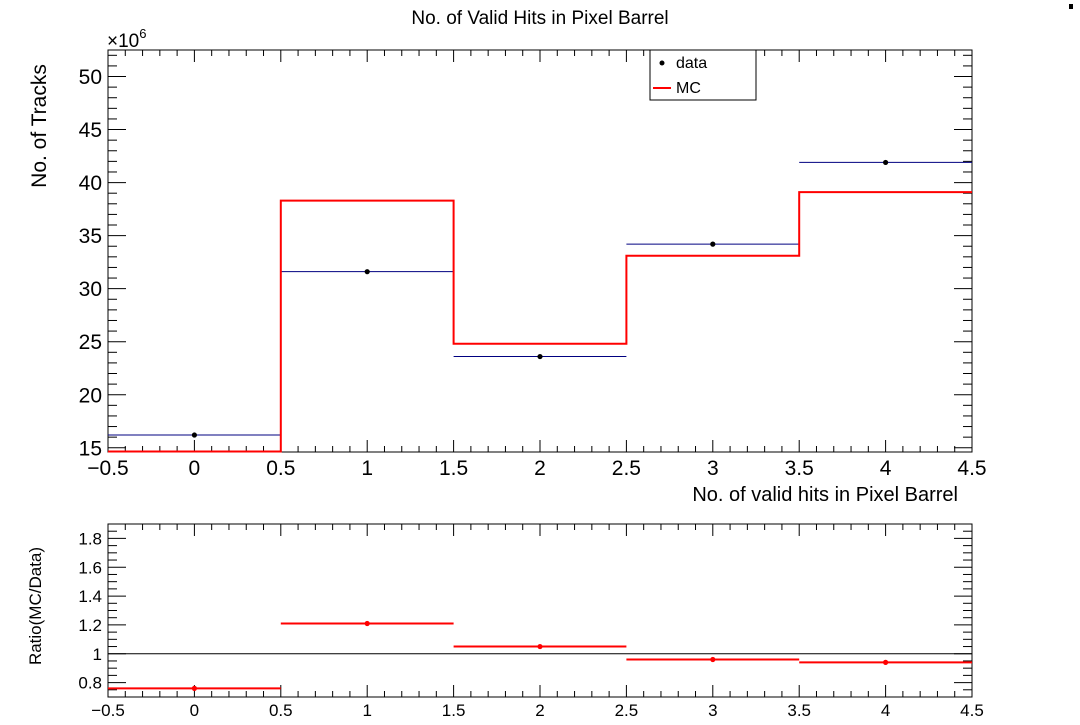  What do you see at coordinates (799, 710) in the screenshot?
I see `ratio-x-tick-label: 3.5` at bounding box center [799, 710].